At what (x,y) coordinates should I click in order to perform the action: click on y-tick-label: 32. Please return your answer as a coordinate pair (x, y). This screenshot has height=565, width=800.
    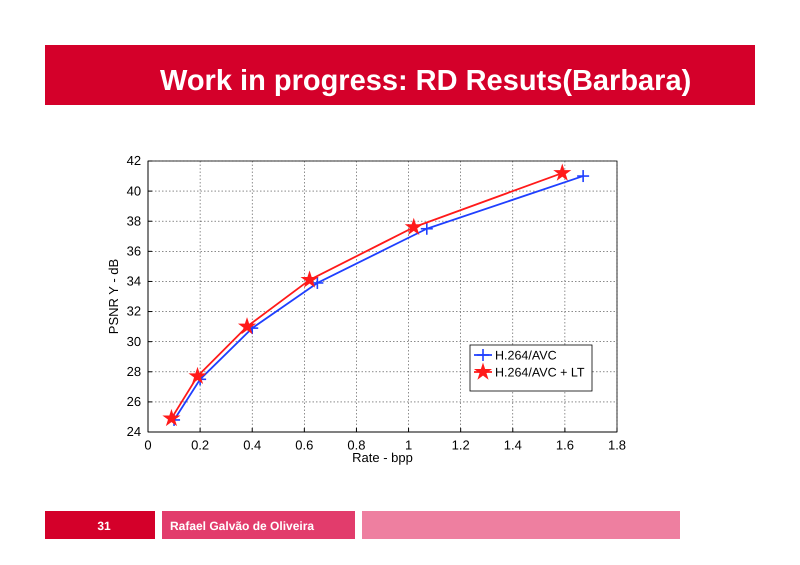
    Looking at the image, I should click on (134, 311).